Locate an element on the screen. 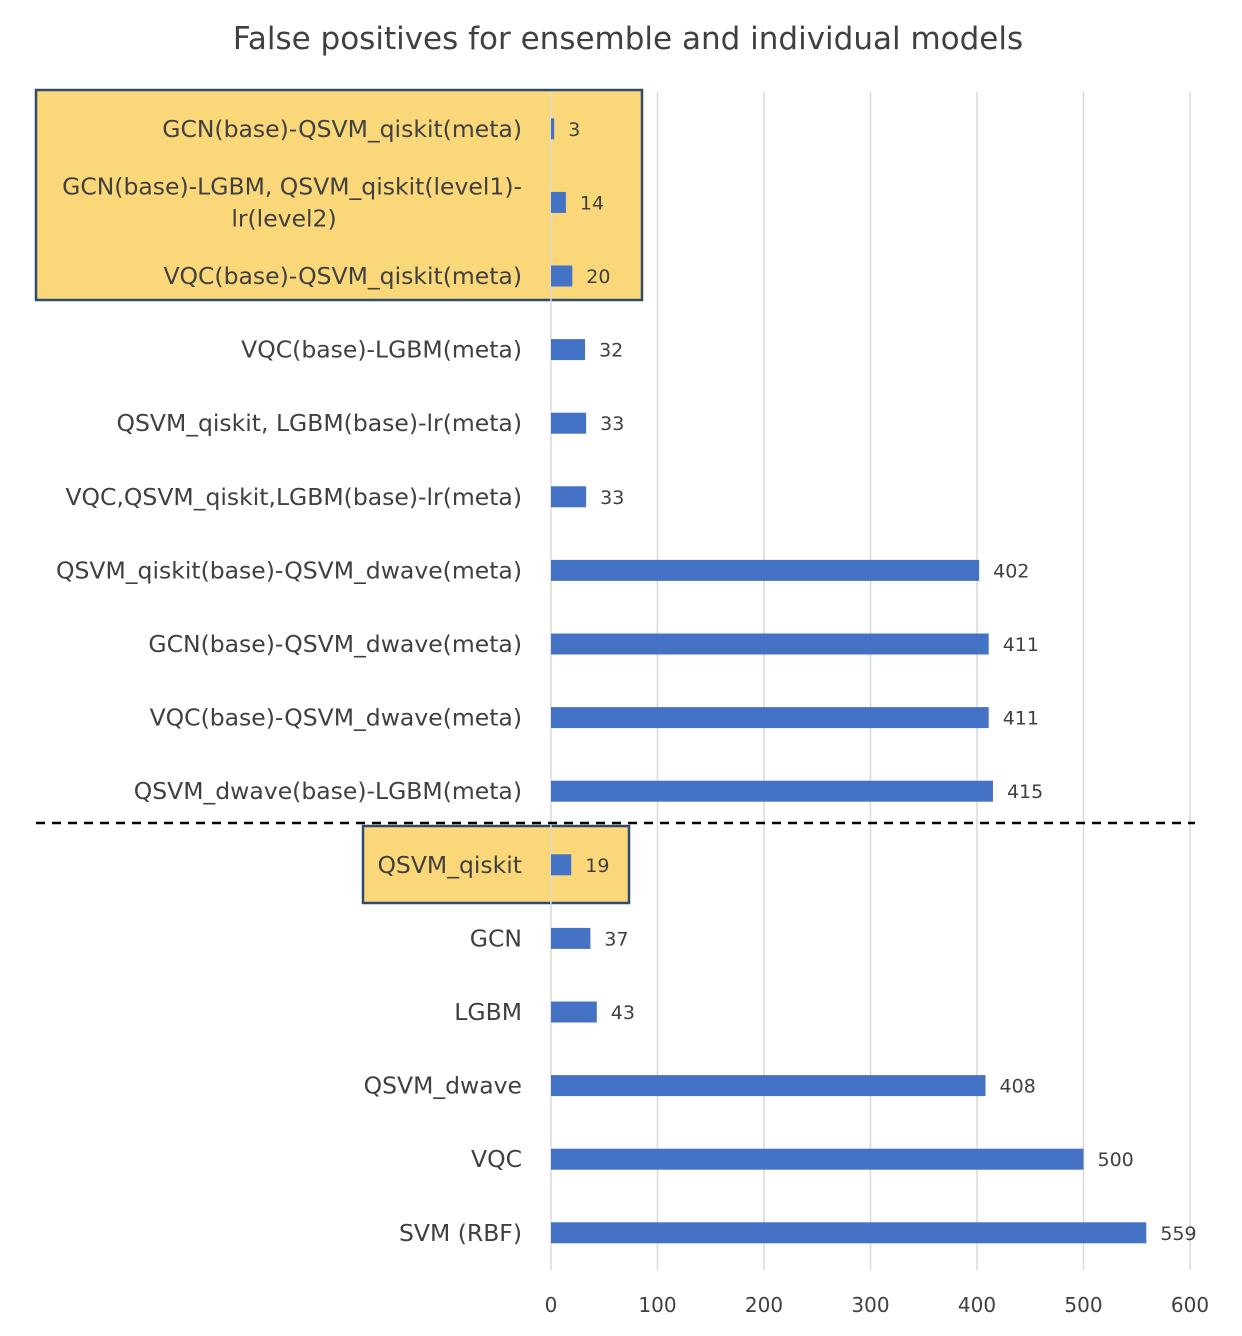  category-label: VQC(base)-QSVM_qiskit(meta) is located at coordinates (342, 276).